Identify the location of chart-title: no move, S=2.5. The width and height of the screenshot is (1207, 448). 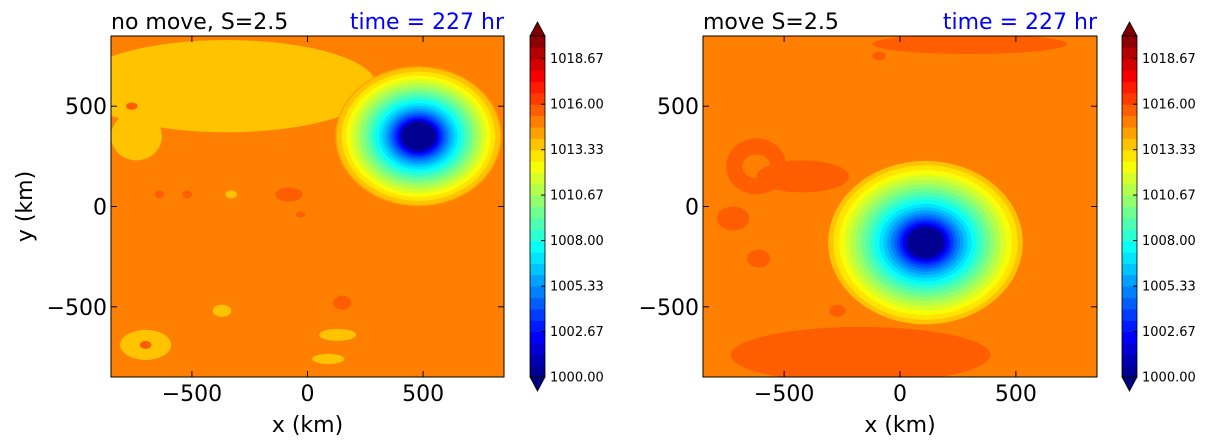
(199, 22).